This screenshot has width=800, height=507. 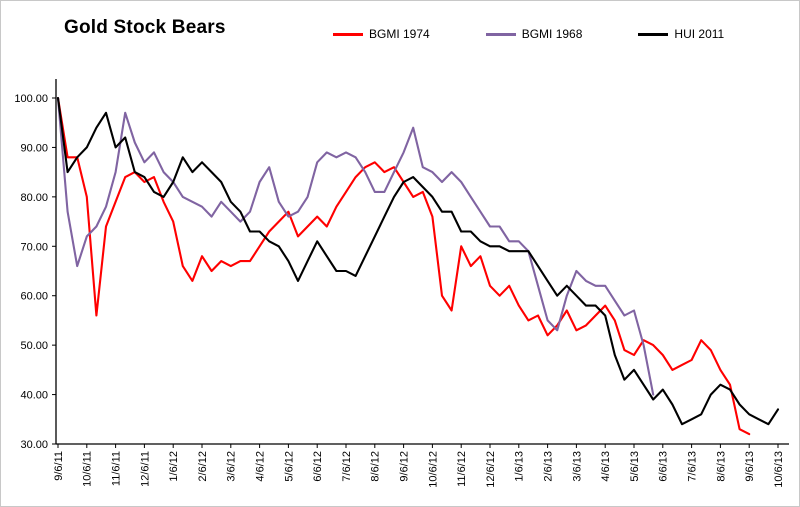 I want to click on x-tick-label: 4/6/12, so click(x=260, y=466).